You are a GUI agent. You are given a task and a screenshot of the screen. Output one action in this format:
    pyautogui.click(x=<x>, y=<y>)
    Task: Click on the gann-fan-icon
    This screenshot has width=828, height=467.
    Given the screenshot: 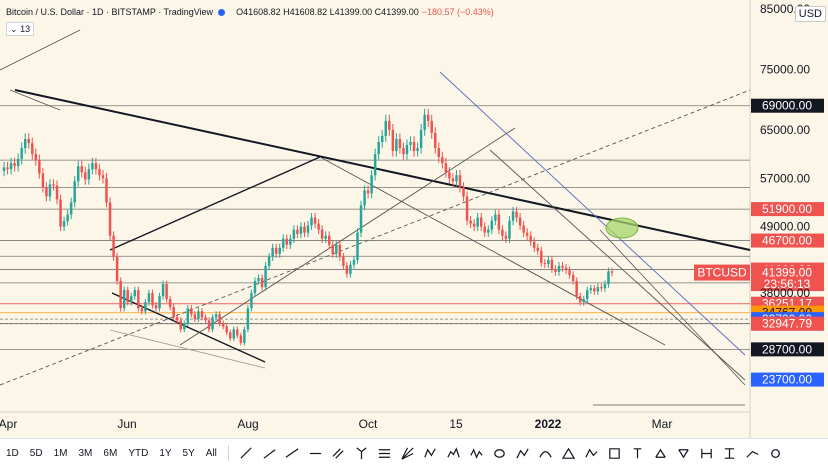 What is the action you would take?
    pyautogui.click(x=407, y=453)
    